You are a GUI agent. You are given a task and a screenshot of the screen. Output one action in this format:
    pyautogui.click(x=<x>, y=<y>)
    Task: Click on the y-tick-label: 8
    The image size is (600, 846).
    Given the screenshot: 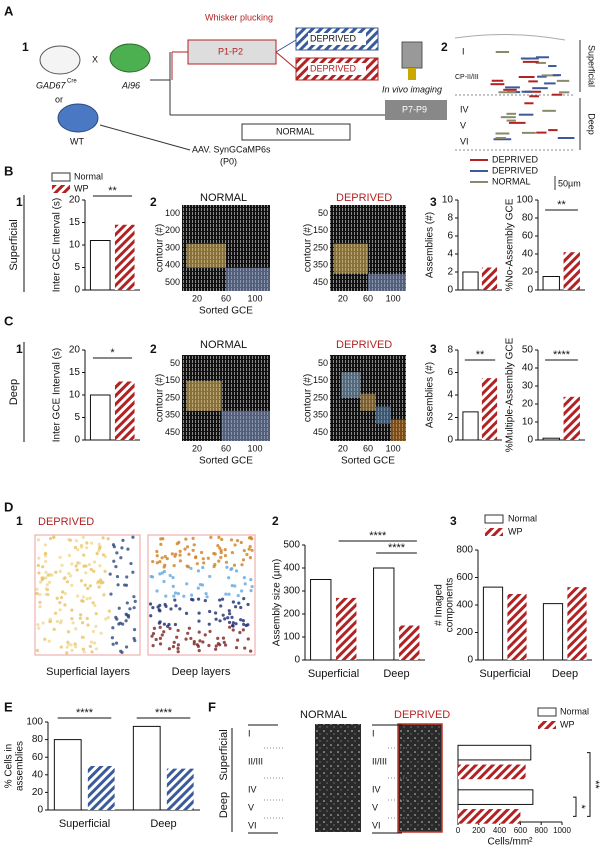 What is the action you would take?
    pyautogui.click(x=450, y=218)
    